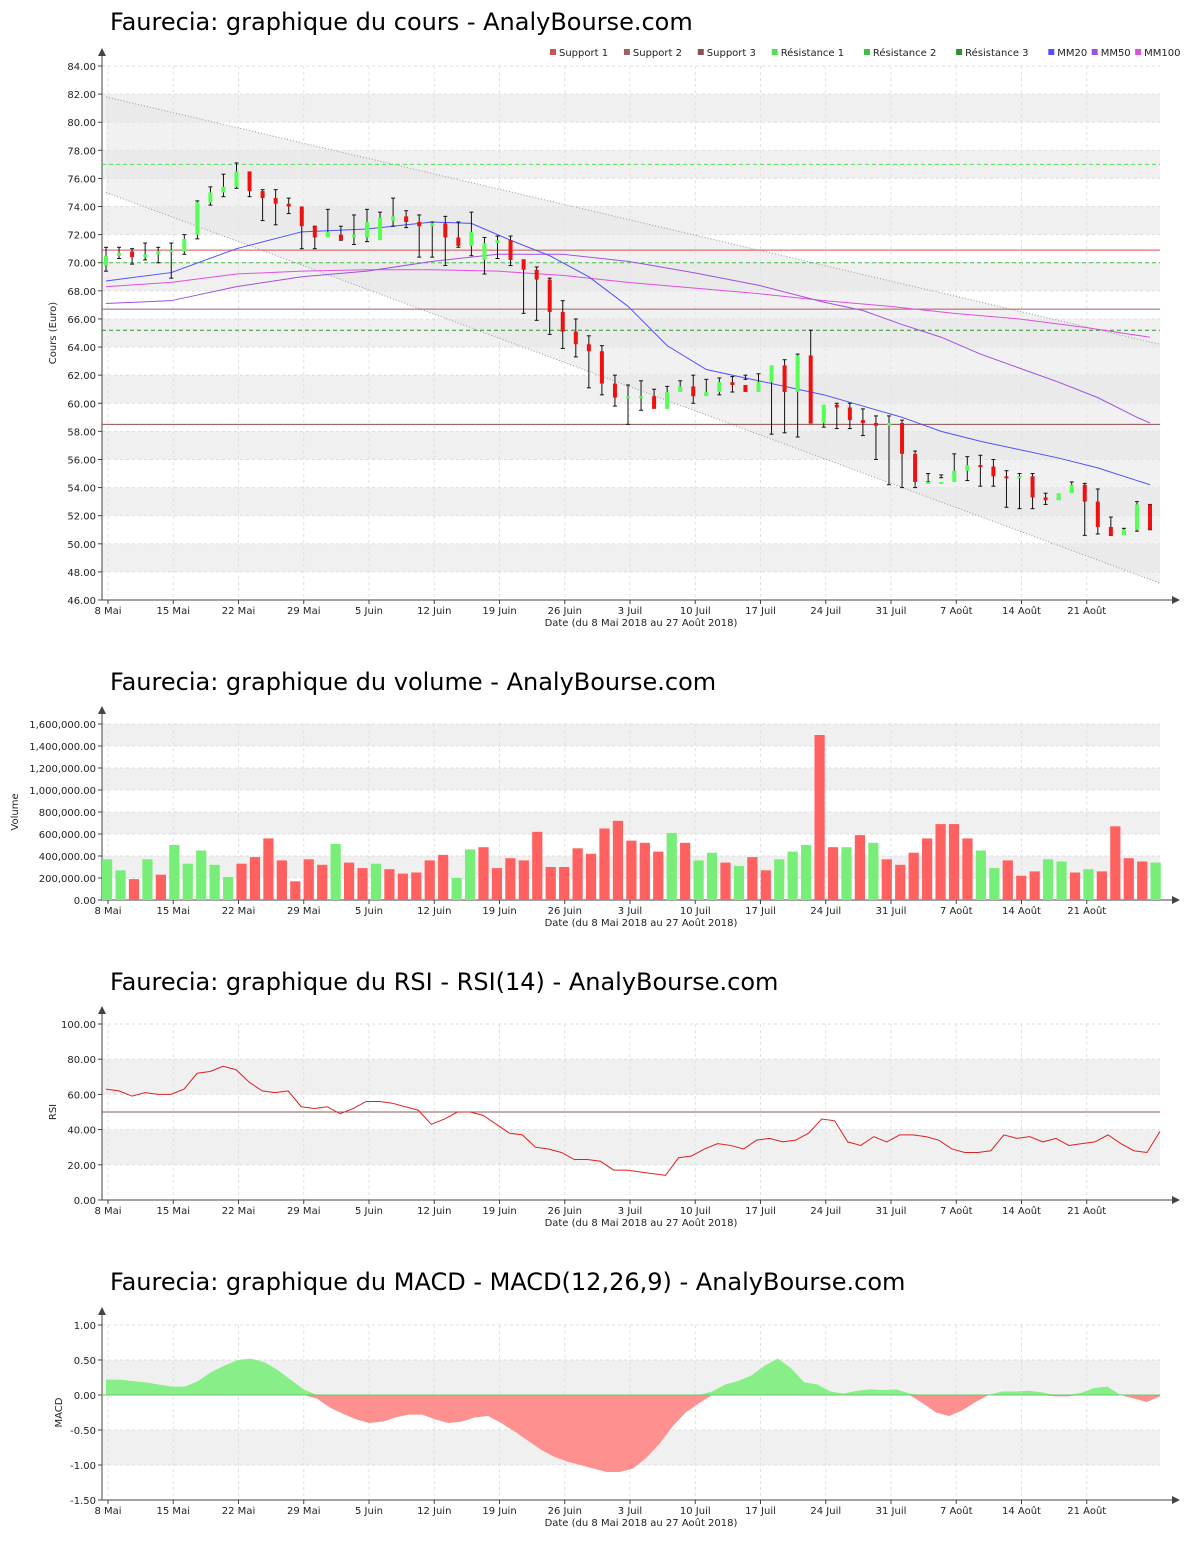 Image resolution: width=1200 pixels, height=1550 pixels. What do you see at coordinates (695, 1211) in the screenshot?
I see `x-tick-label: 10 Juil` at bounding box center [695, 1211].